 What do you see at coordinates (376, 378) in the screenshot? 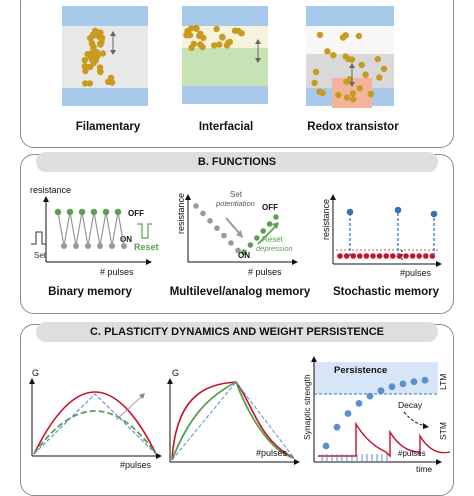
I see `ltm-band` at bounding box center [376, 378].